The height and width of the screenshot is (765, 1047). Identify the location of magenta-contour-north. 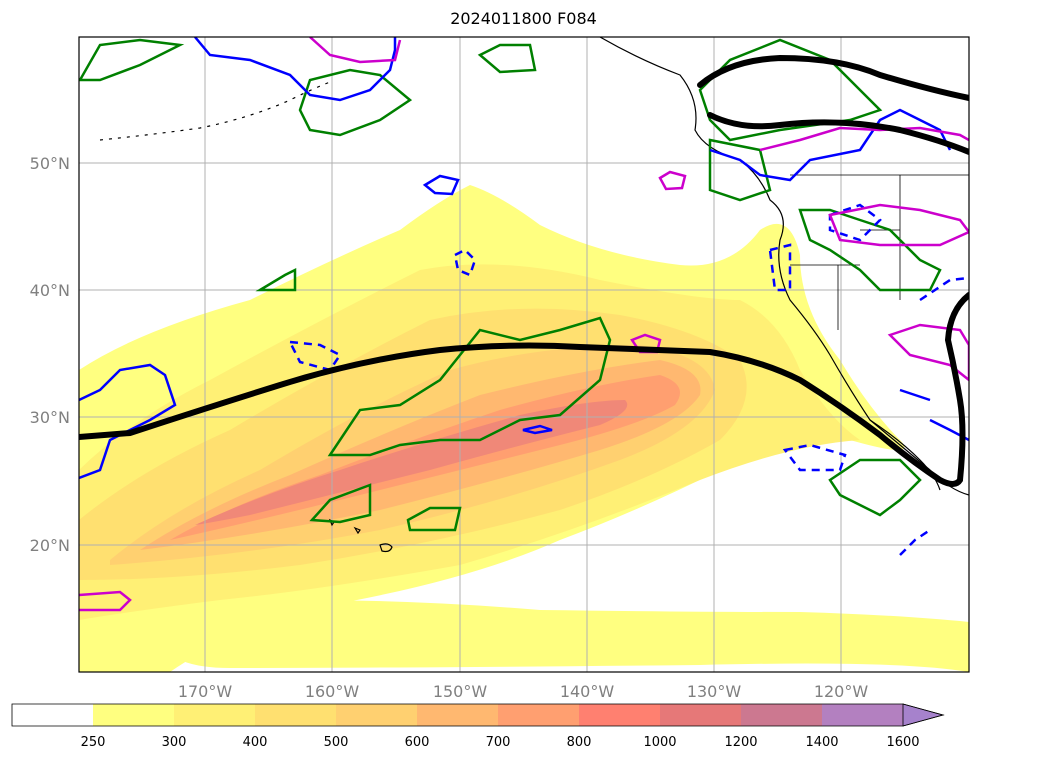
(355, 50).